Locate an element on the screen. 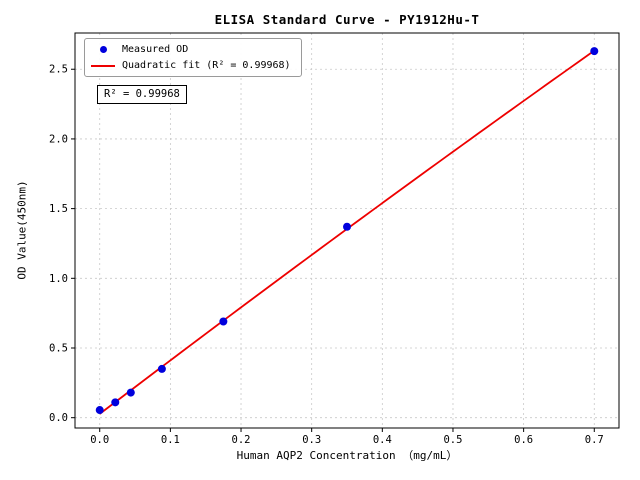 The width and height of the screenshot is (640, 480). y-axis-ticks: 0.0 0.5 1.0 1.5 2.0 2.5 is located at coordinates (62, 244).